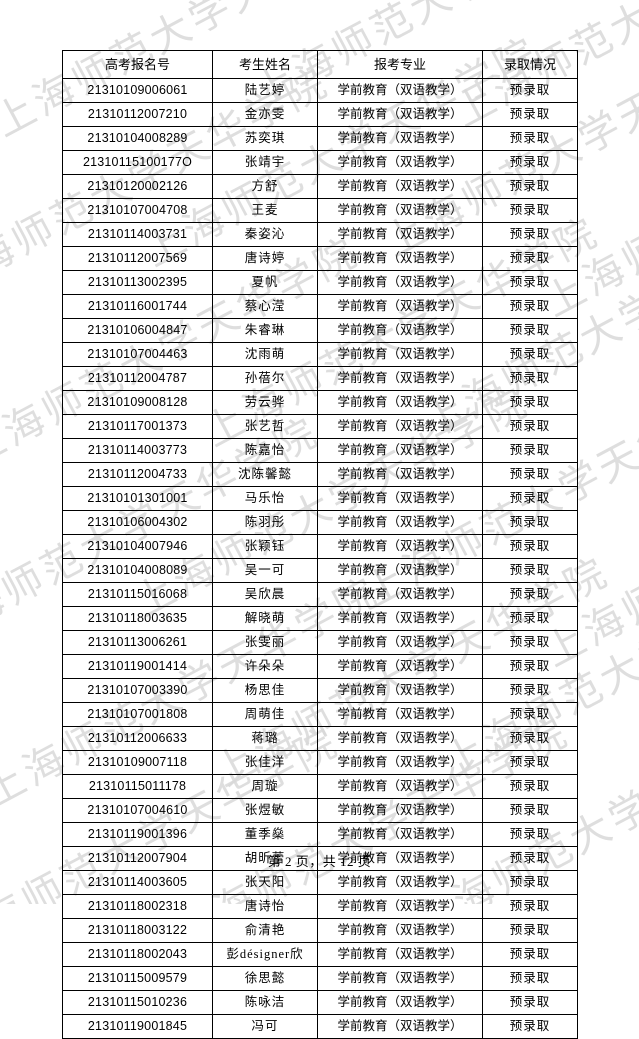 The image size is (639, 1039). Describe the element at coordinates (137, 354) in the screenshot. I see `cell-exam-id: 21310107004463` at that location.